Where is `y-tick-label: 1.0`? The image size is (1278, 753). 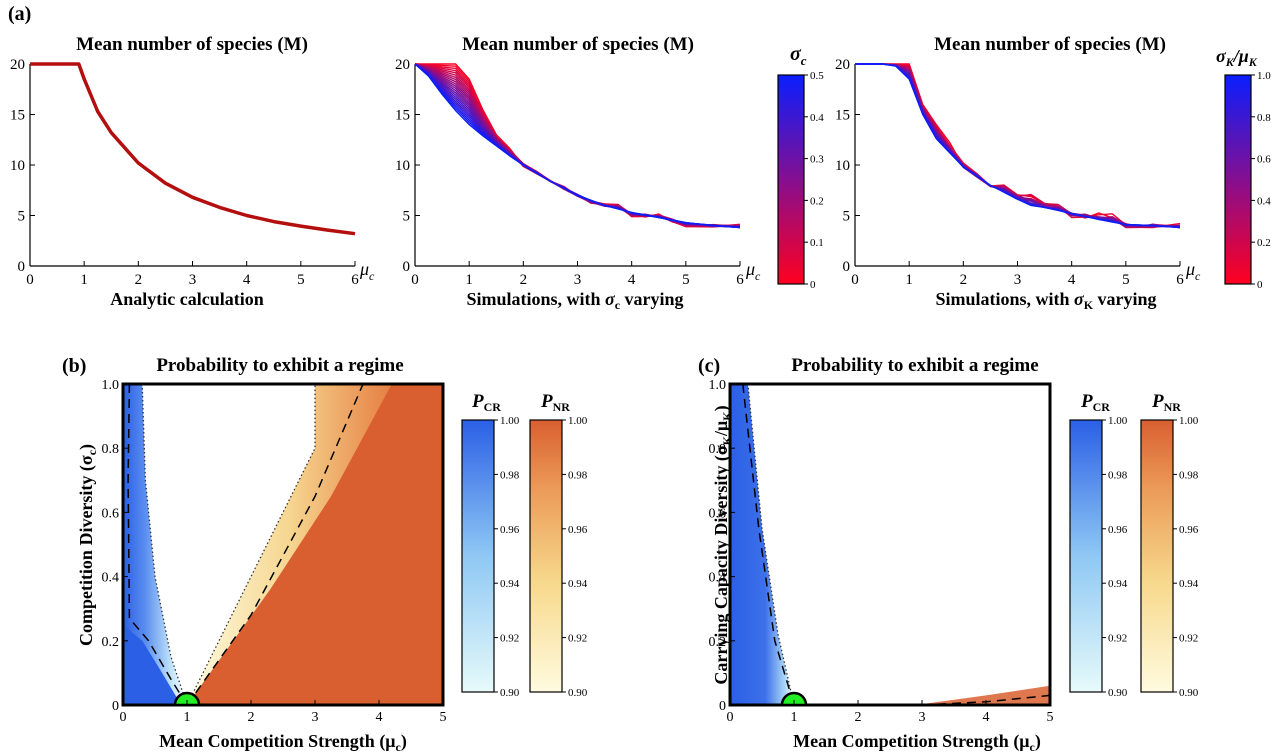 y-tick-label: 1.0 is located at coordinates (111, 385).